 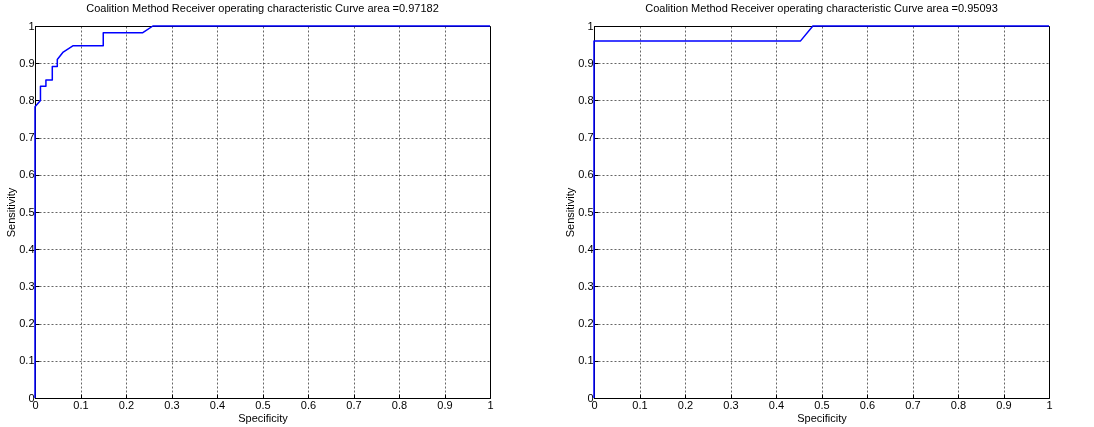 I want to click on chart-title: Coalition Method Receiver operating characteristic Curve area =0.95093, so click(x=821, y=8).